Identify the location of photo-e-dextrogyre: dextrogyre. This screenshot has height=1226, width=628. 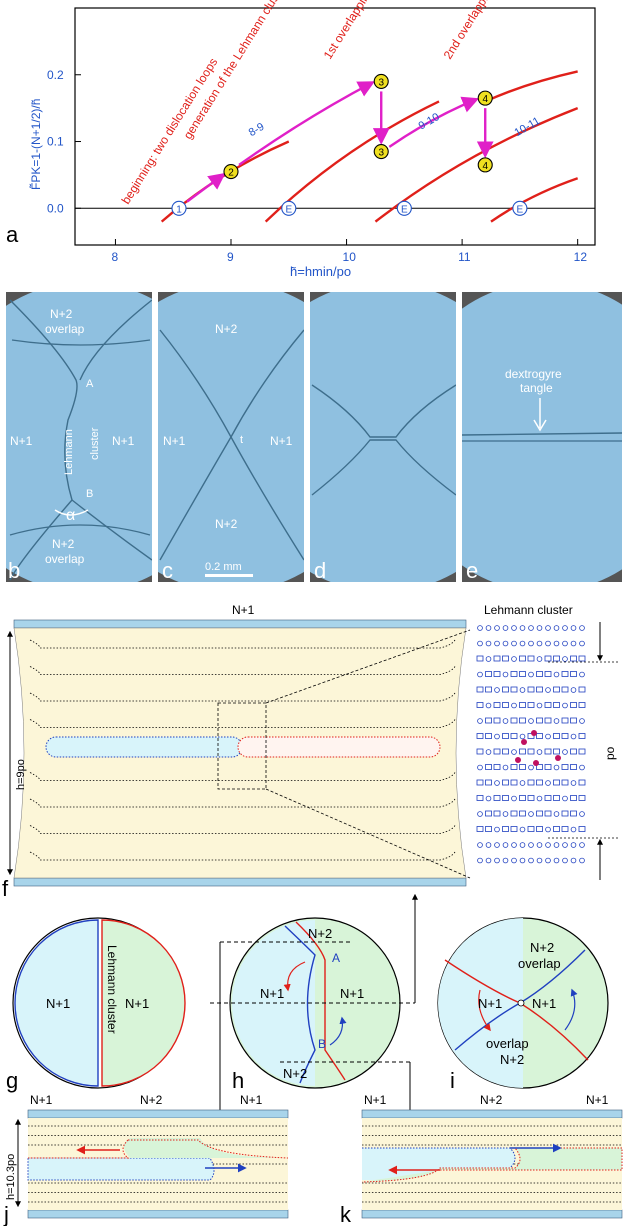
(533, 374).